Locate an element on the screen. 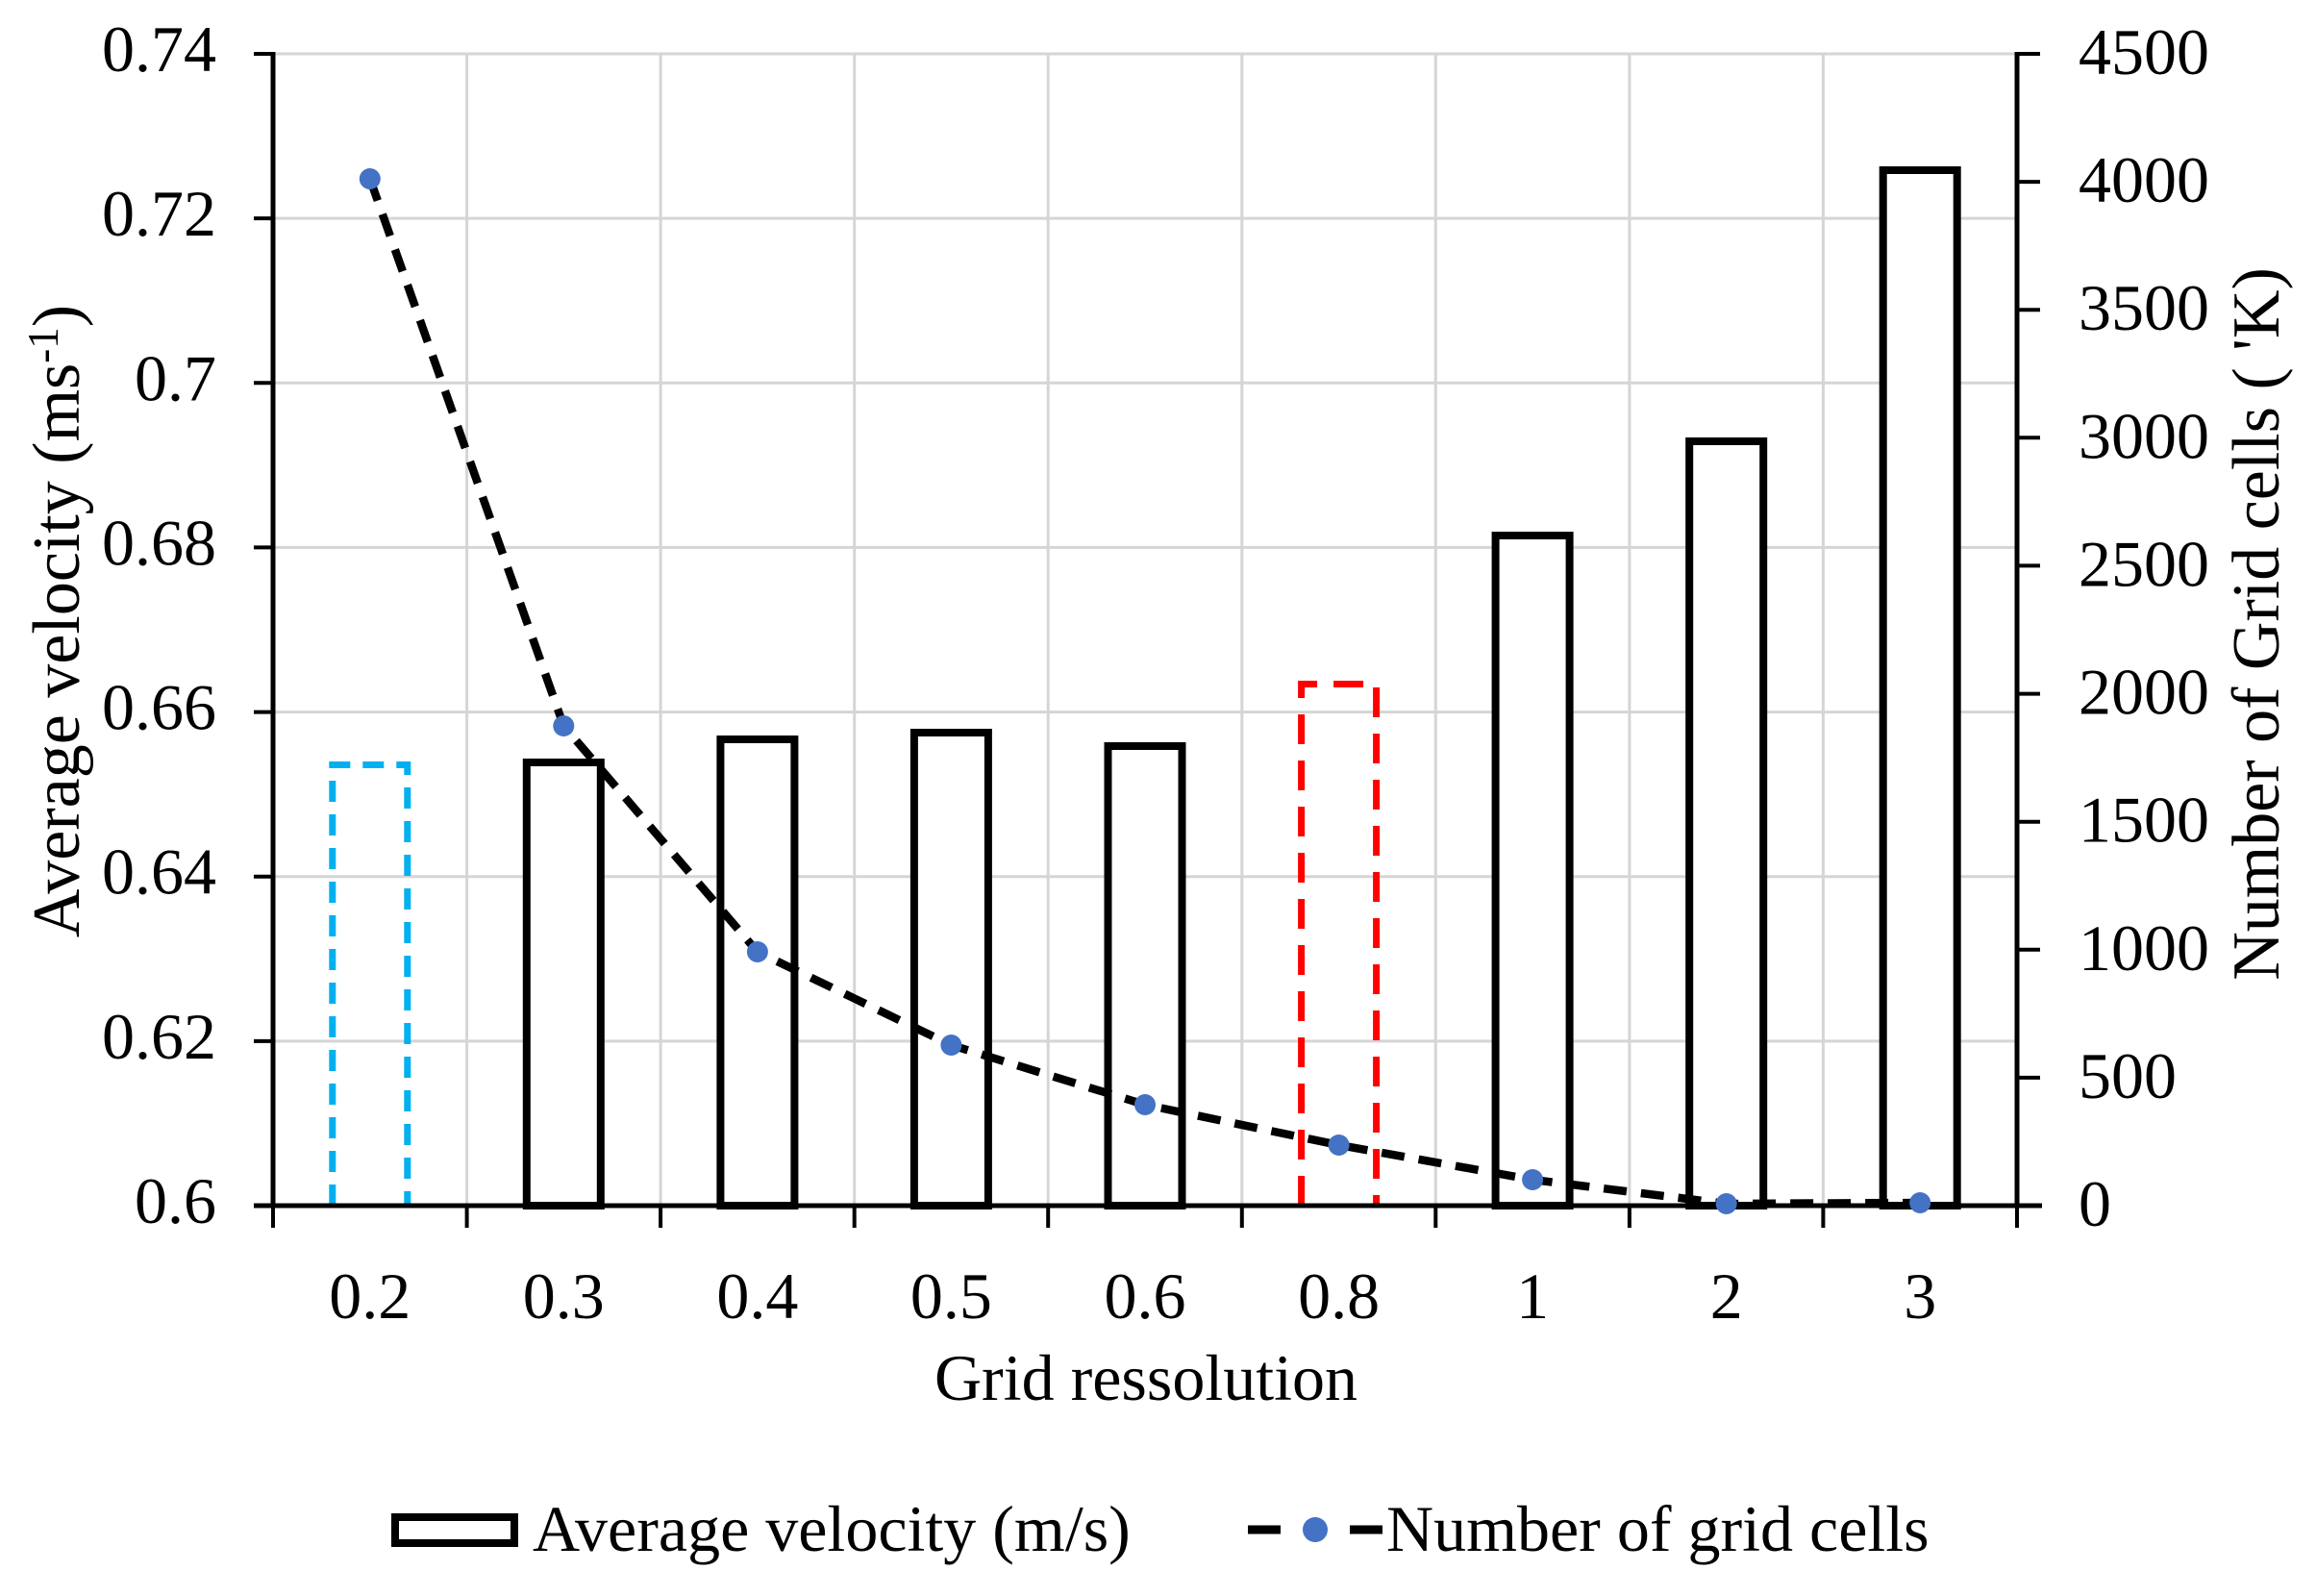  svg-text: 2000 is located at coordinates (2144, 692).